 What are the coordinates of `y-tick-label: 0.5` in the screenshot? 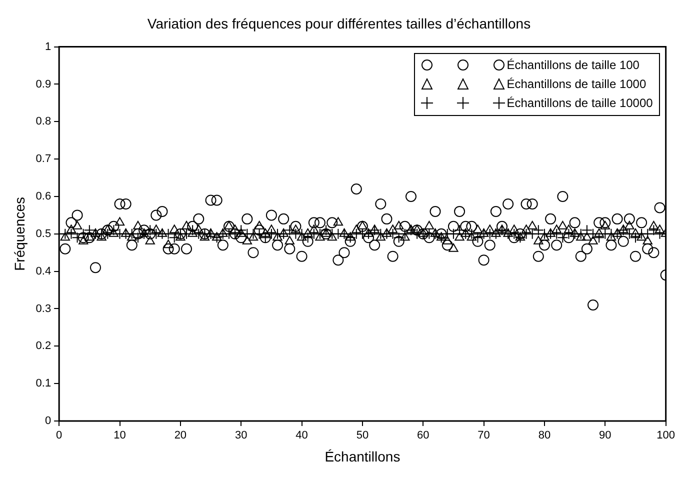 It's located at (44, 234).